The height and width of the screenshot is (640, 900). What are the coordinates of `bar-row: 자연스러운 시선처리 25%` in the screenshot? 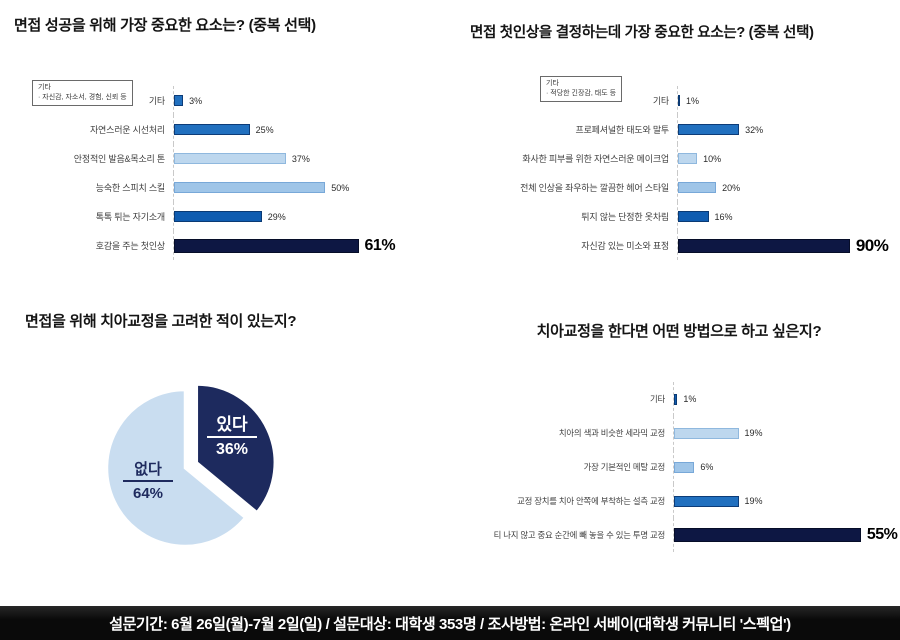 It's located at (215, 129).